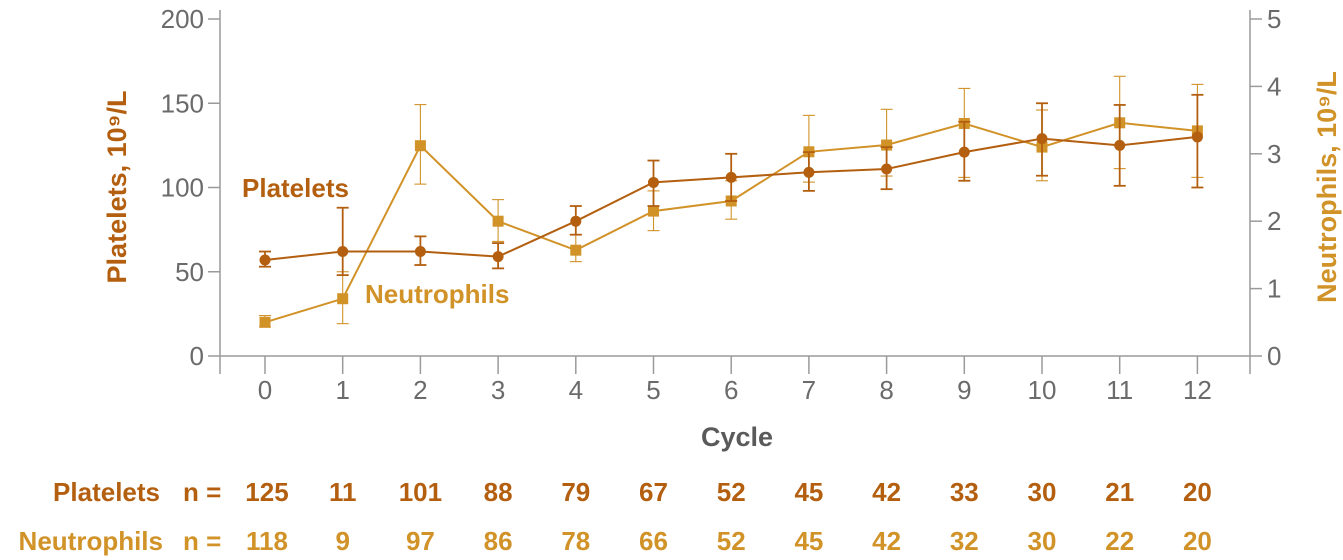 Image resolution: width=1343 pixels, height=560 pixels. What do you see at coordinates (808, 541) in the screenshot?
I see `neutrophils-count-value: 45` at bounding box center [808, 541].